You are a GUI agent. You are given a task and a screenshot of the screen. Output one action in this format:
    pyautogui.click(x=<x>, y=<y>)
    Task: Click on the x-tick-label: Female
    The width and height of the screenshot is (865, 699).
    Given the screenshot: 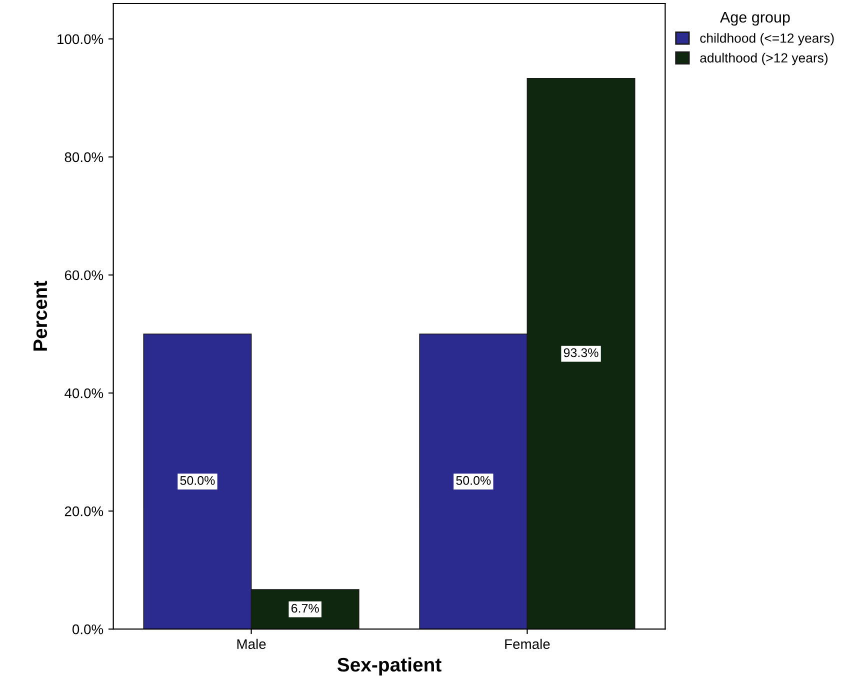 What is the action you would take?
    pyautogui.click(x=527, y=644)
    